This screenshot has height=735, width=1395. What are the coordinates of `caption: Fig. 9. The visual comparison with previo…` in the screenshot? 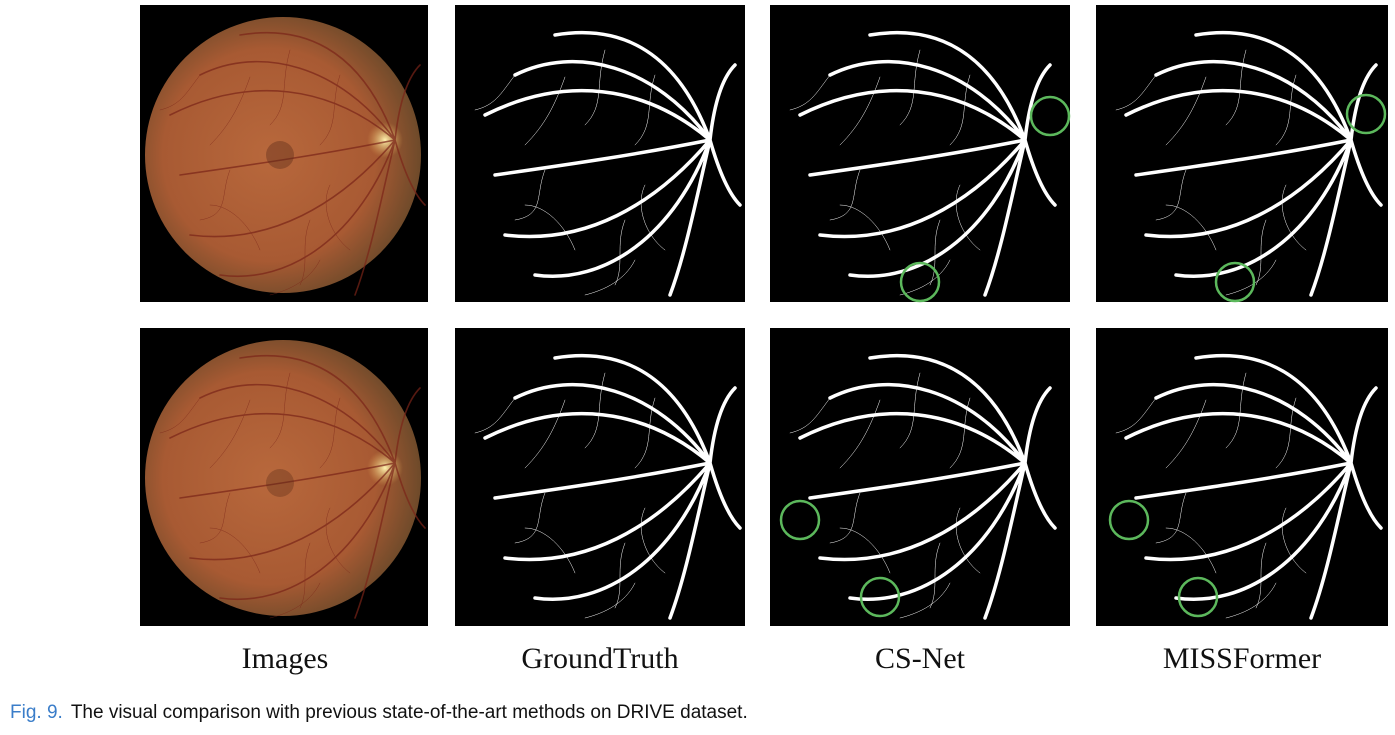 It's located at (379, 713).